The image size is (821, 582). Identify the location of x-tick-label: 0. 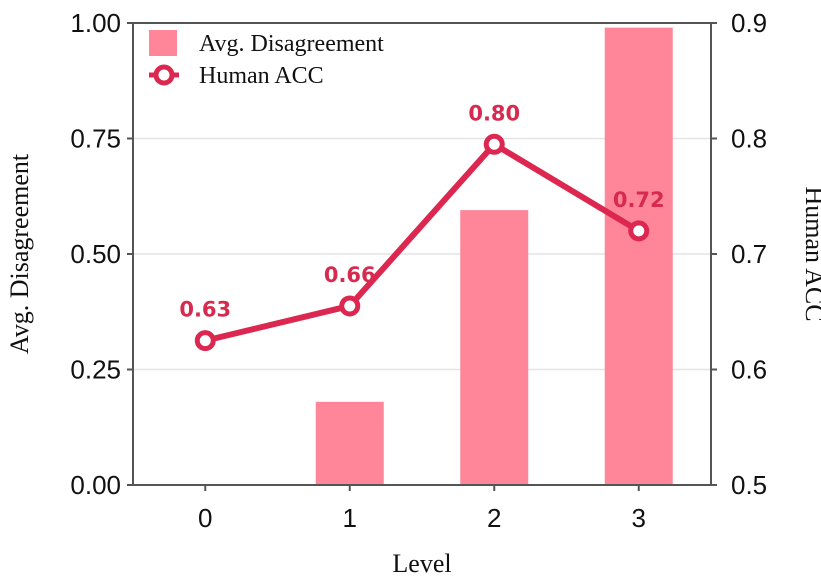
(205, 518).